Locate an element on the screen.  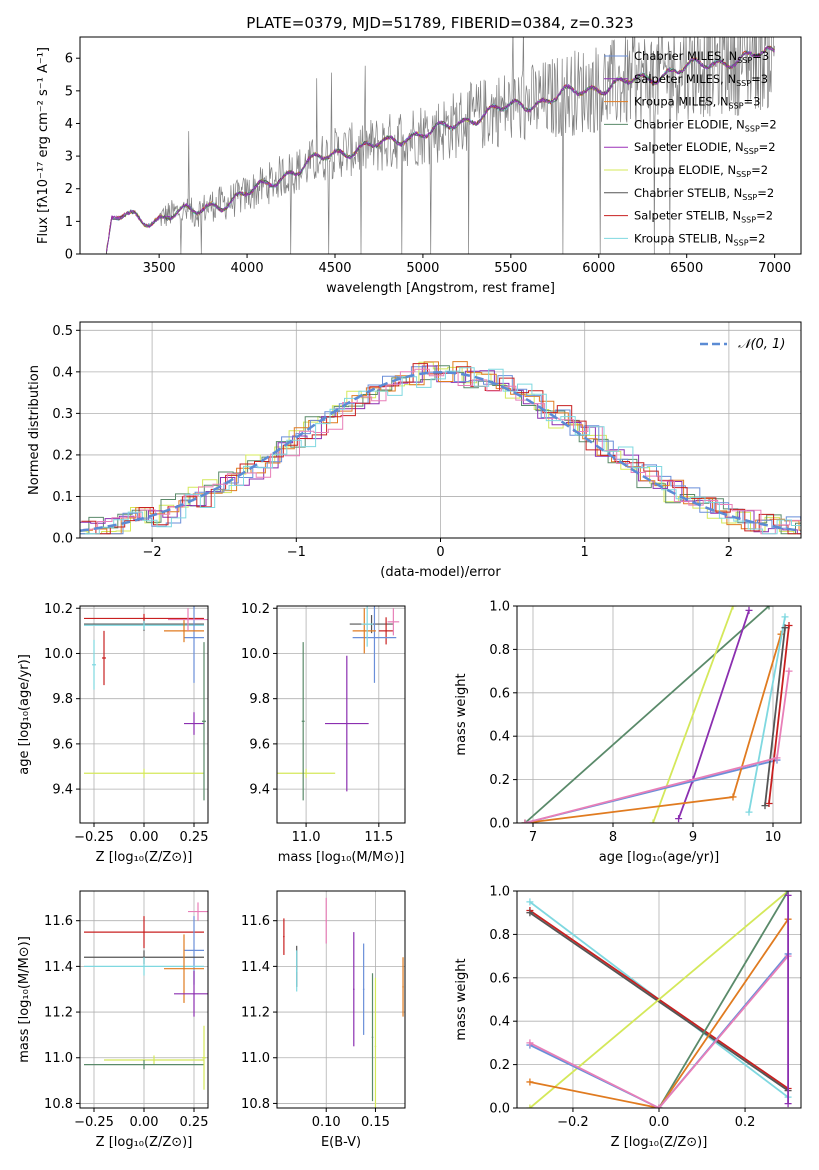
y-tick-label: 10.0 is located at coordinates (255, 654).